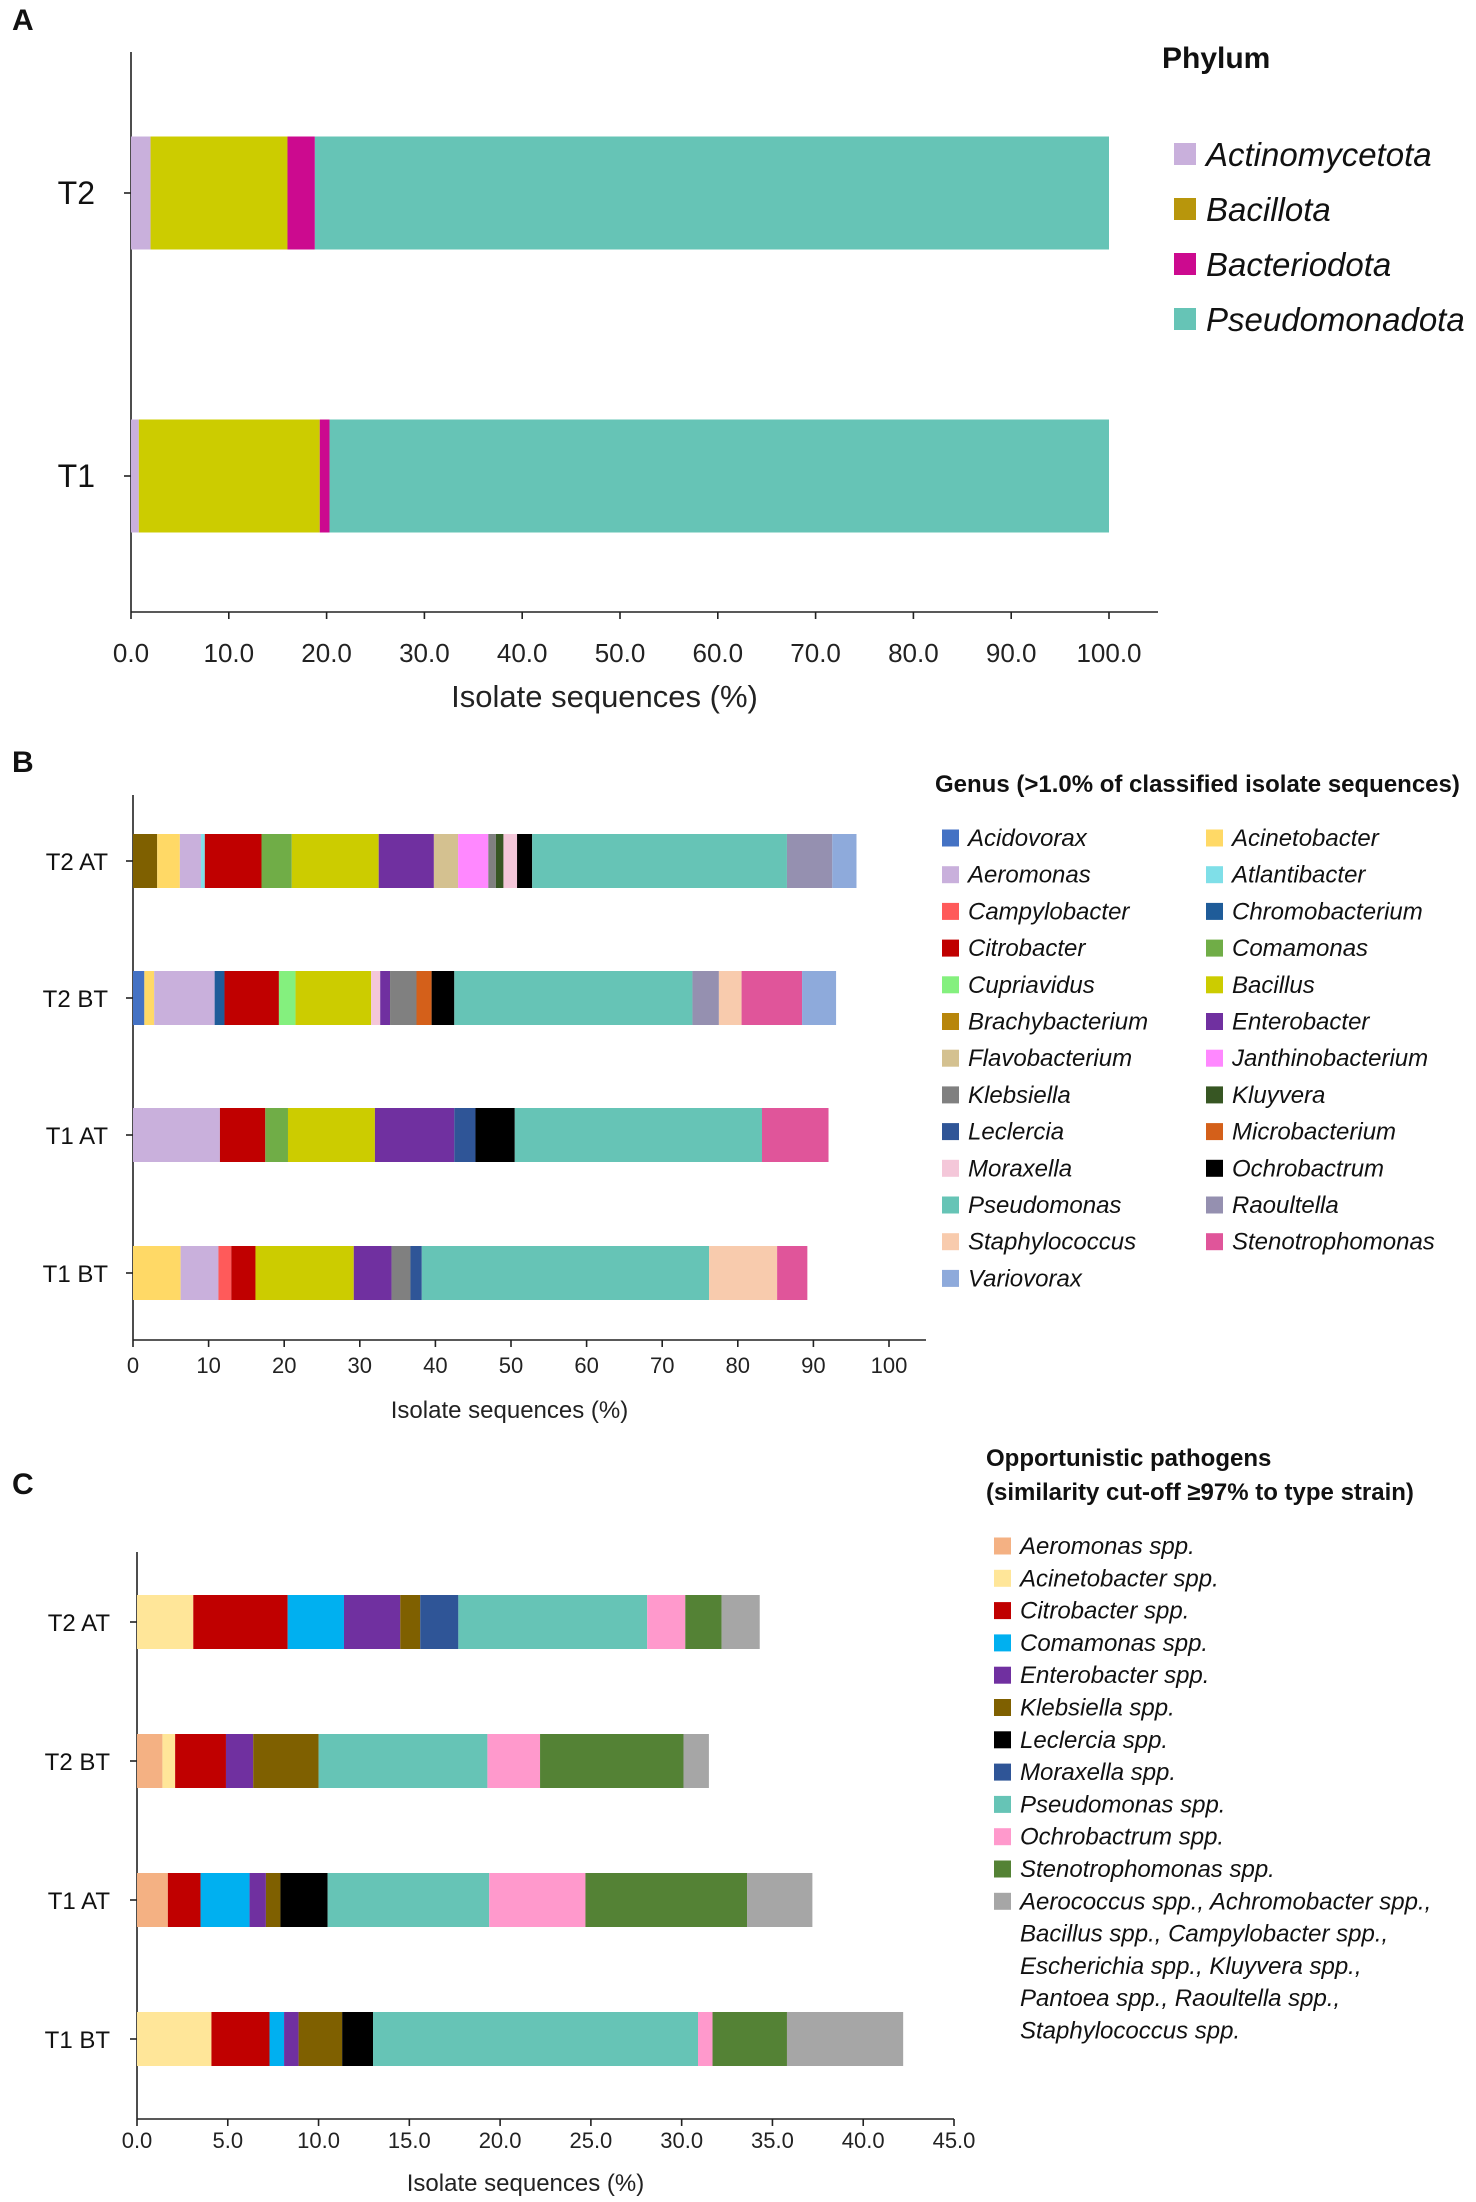 This screenshot has height=2202, width=1476. Describe the element at coordinates (1098, 1772) in the screenshot. I see `legend-label-moraxella-spp: Moraxella spp.` at that location.